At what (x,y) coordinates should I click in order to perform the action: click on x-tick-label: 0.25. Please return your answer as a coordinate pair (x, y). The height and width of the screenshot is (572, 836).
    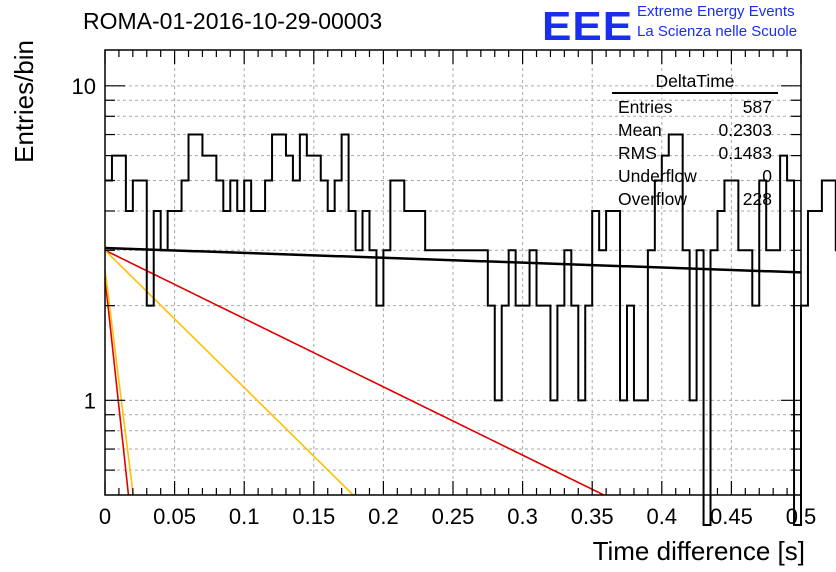
    Looking at the image, I should click on (453, 516).